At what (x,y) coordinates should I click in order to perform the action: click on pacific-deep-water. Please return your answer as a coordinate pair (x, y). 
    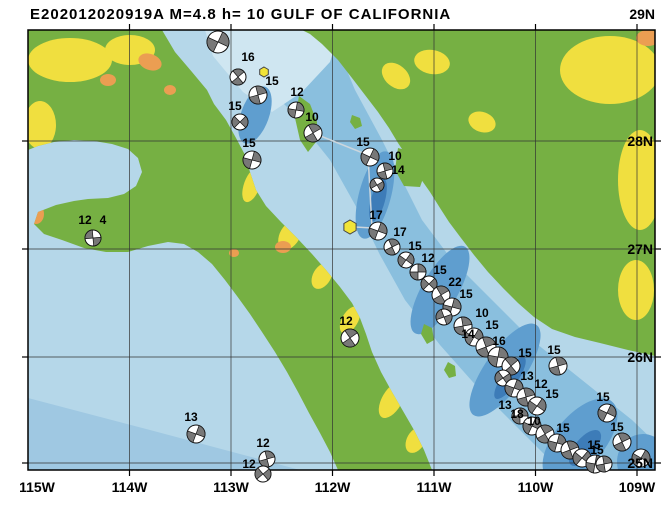
    Looking at the image, I should click on (164, 434).